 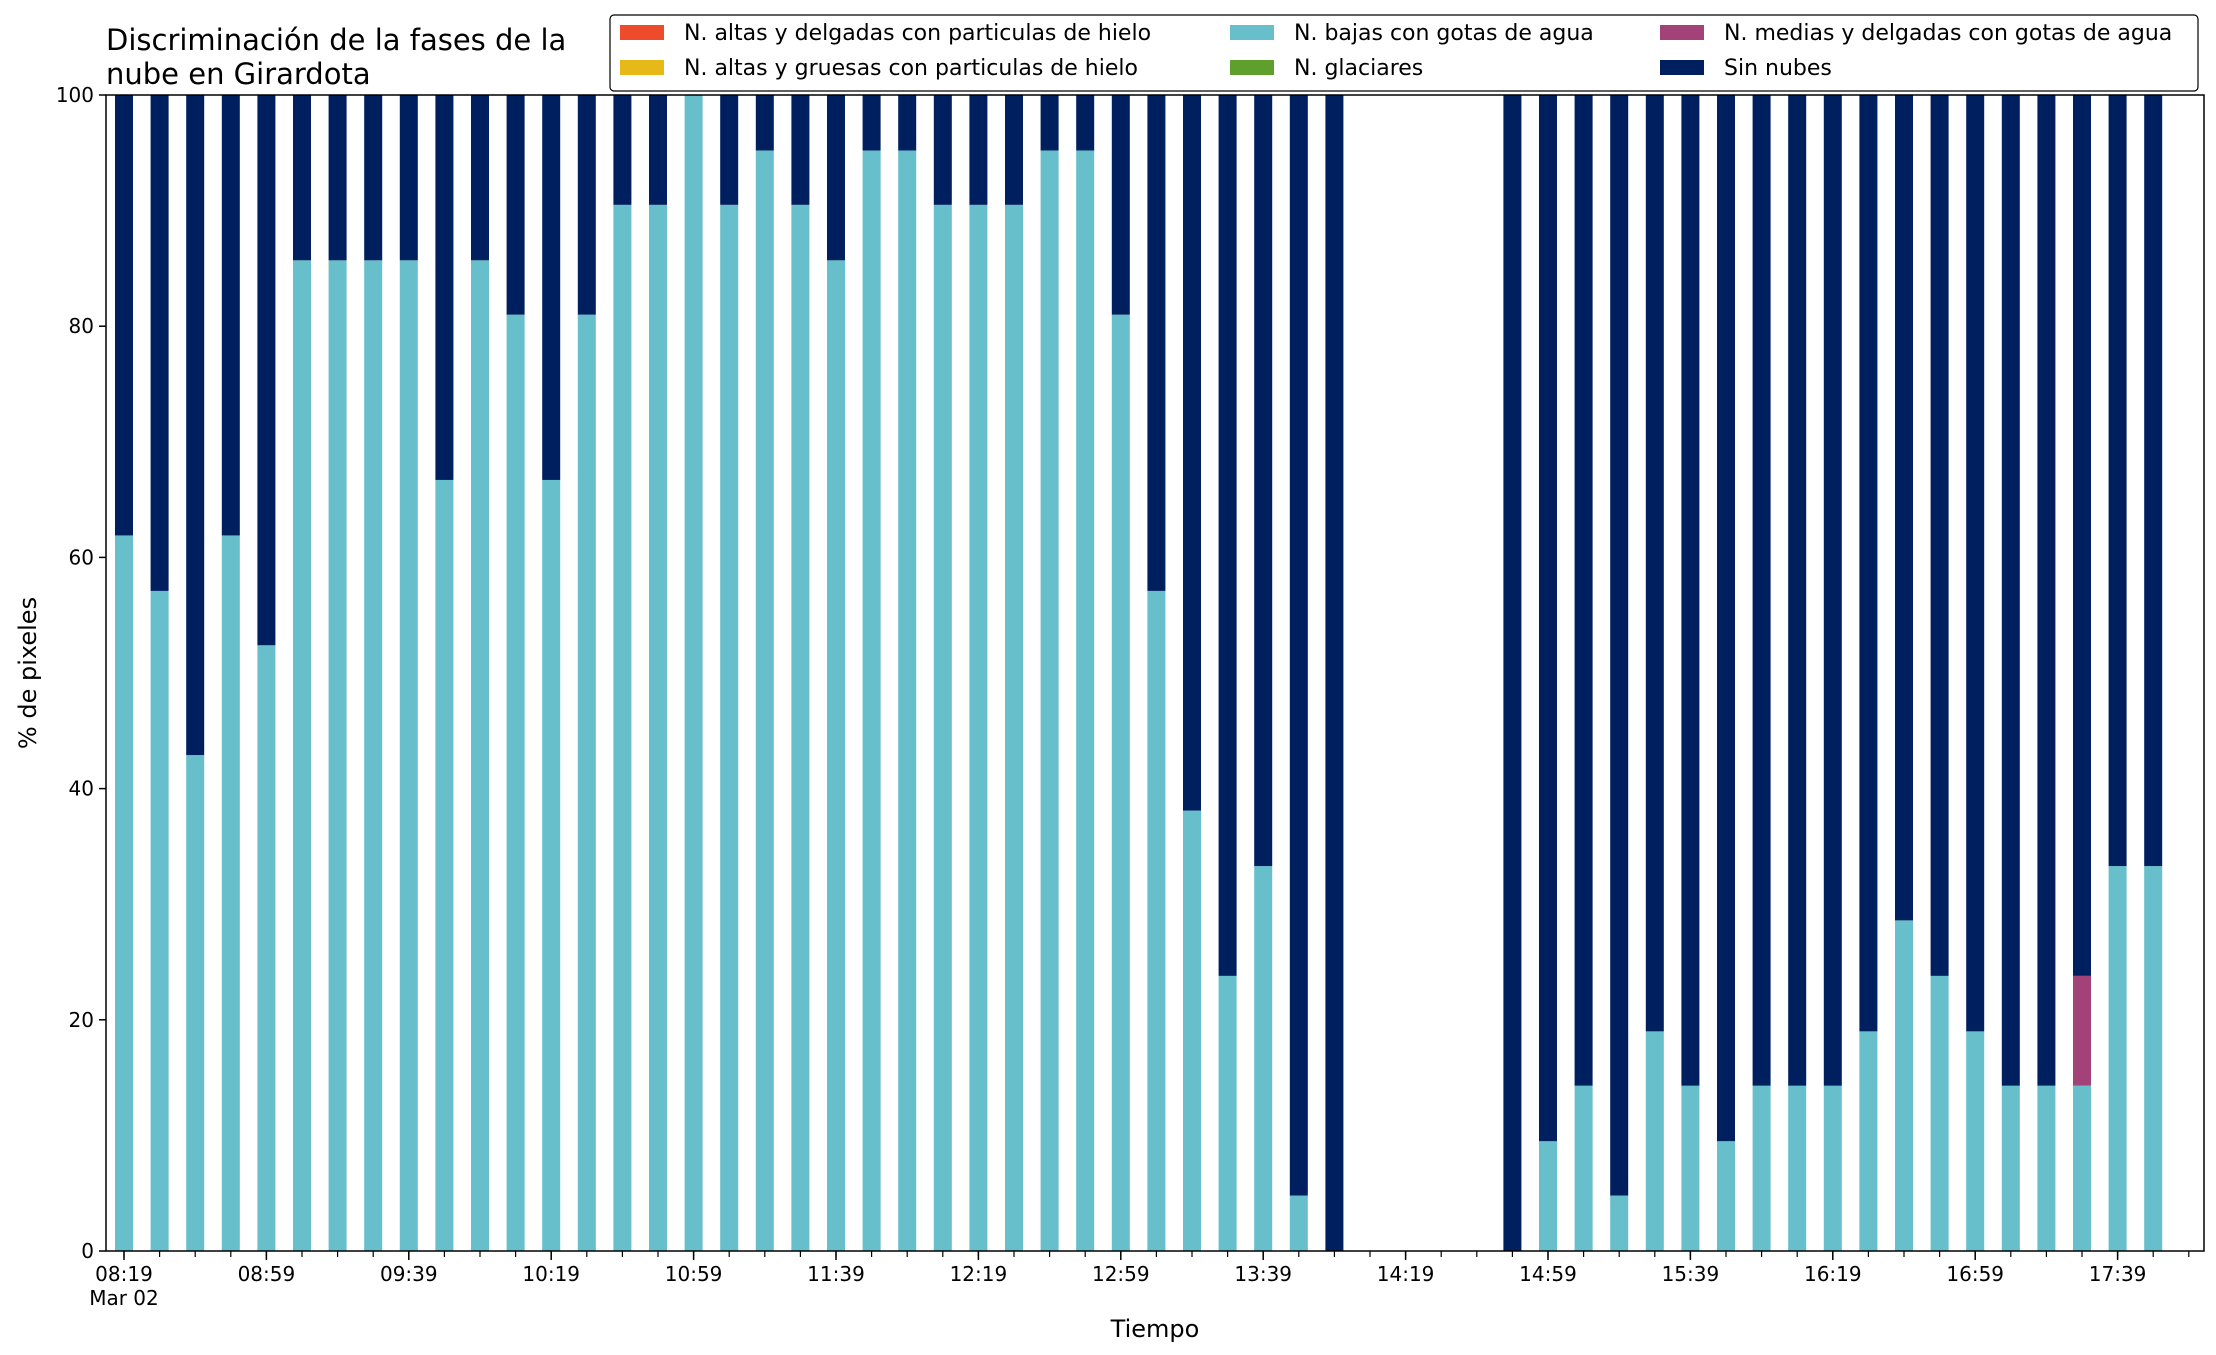 I want to click on y-tick-label: 100, so click(x=75, y=95).